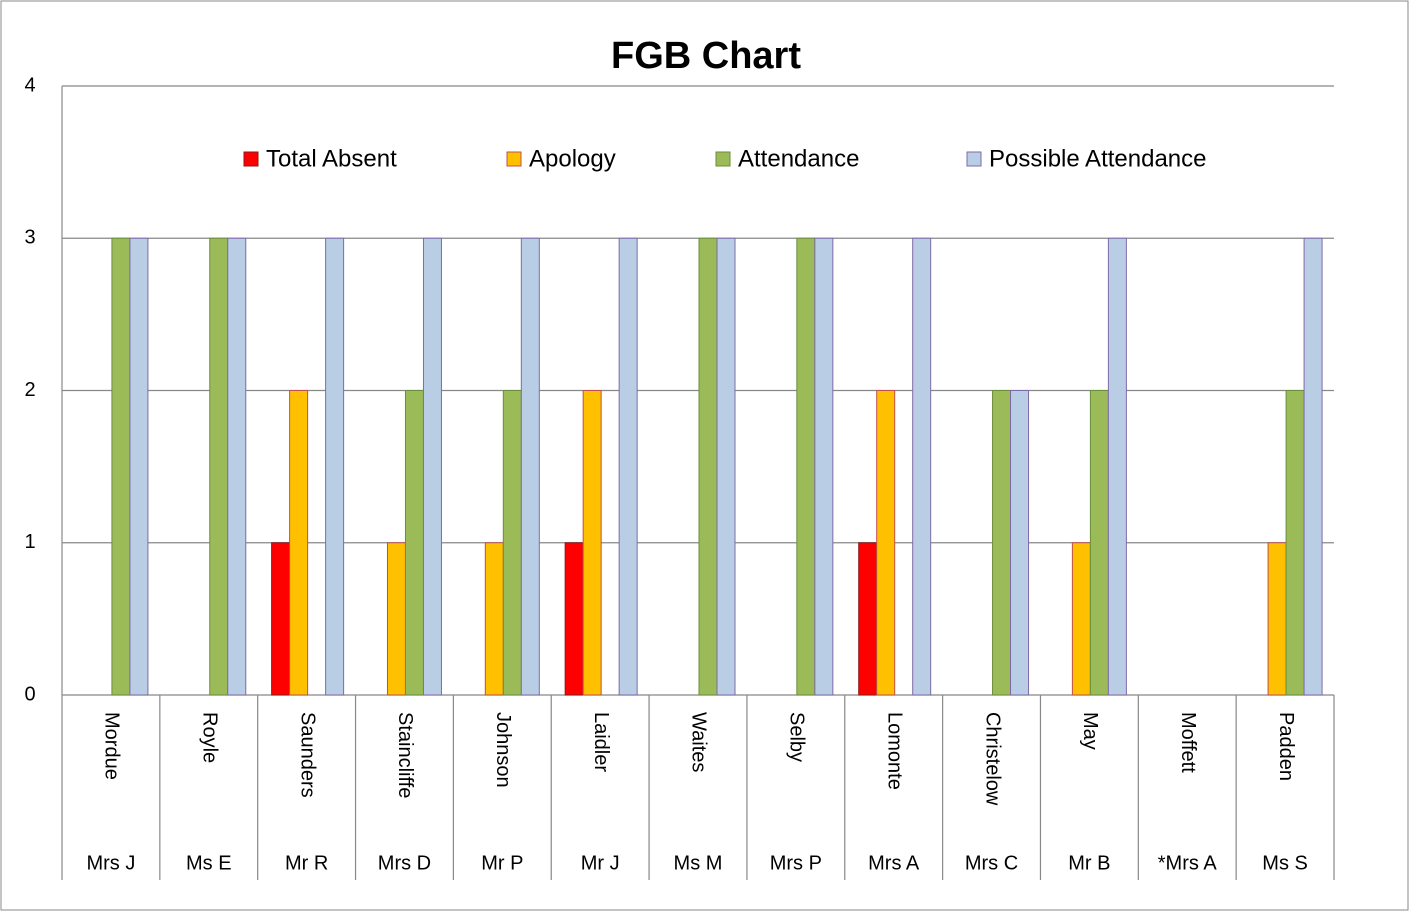 This screenshot has height=917, width=1410. Describe the element at coordinates (502, 863) in the screenshot. I see `x-group-label: Mr P` at that location.